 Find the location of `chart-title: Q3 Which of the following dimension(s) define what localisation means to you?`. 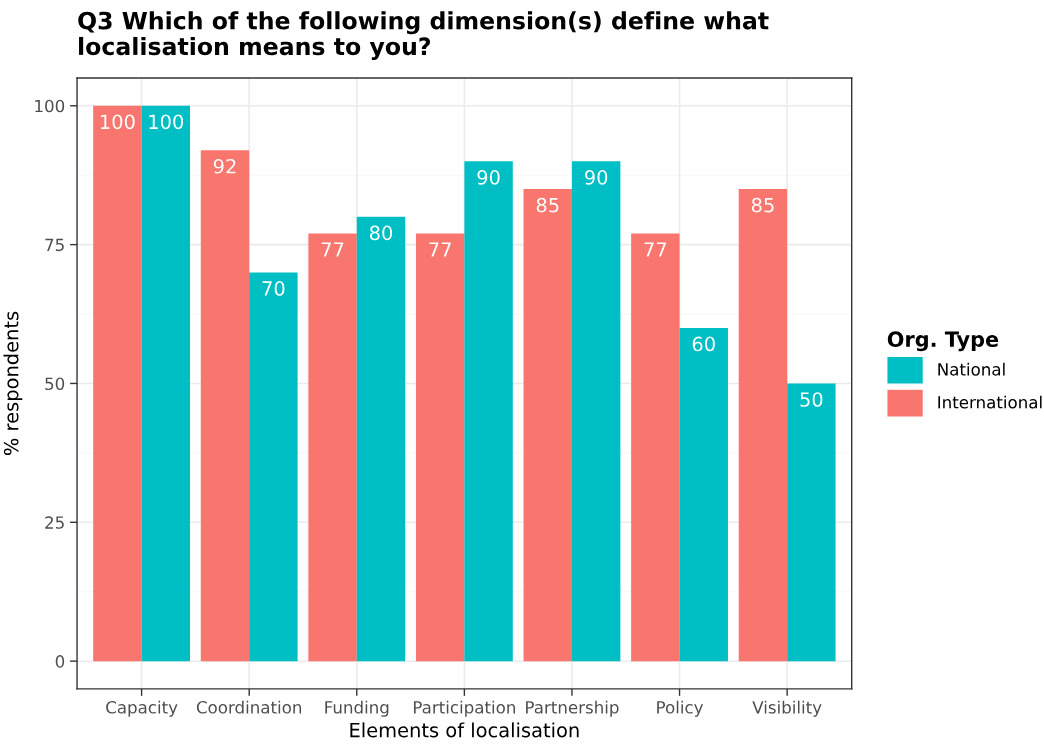

chart-title: Q3 Which of the following dimension(s) define what localisation means to you? is located at coordinates (423, 35).